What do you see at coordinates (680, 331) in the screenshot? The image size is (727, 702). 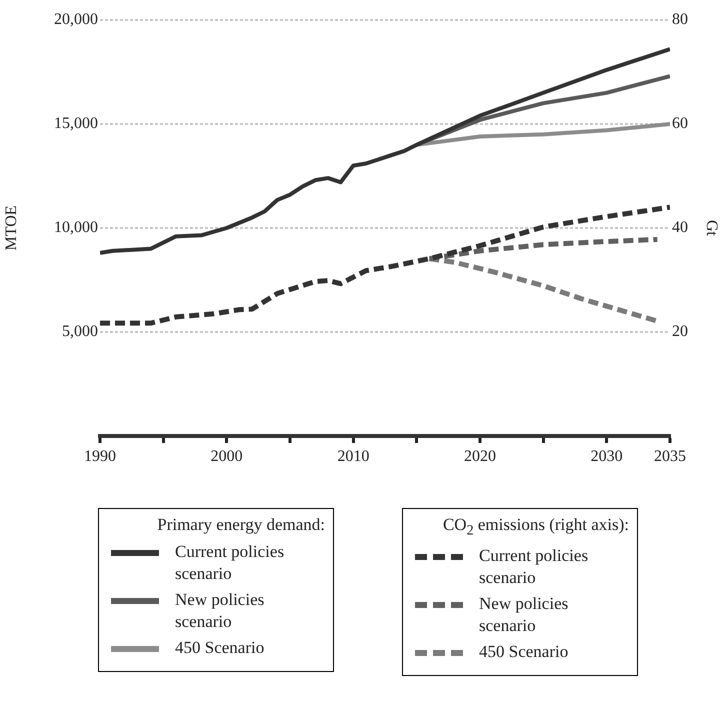 I see `y2-tick-label: 20` at bounding box center [680, 331].